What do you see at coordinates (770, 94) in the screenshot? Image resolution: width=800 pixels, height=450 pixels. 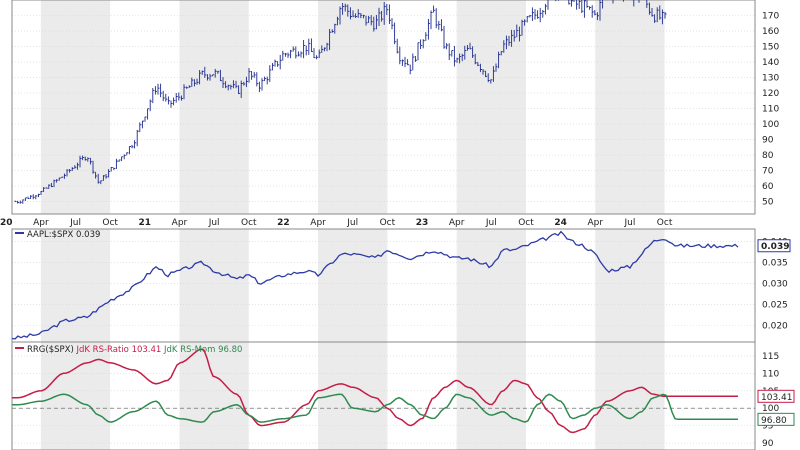 I see `price-ytick-label: 120` at bounding box center [770, 94].